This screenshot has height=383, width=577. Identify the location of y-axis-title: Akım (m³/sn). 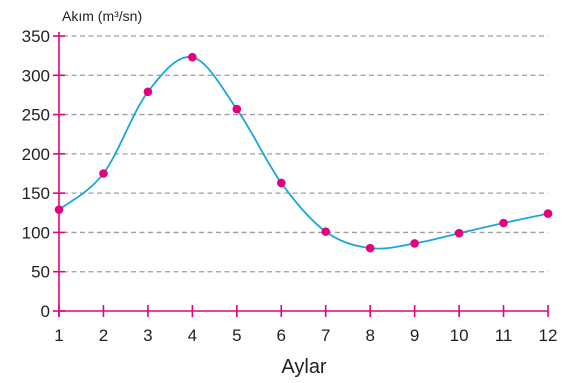
(102, 16).